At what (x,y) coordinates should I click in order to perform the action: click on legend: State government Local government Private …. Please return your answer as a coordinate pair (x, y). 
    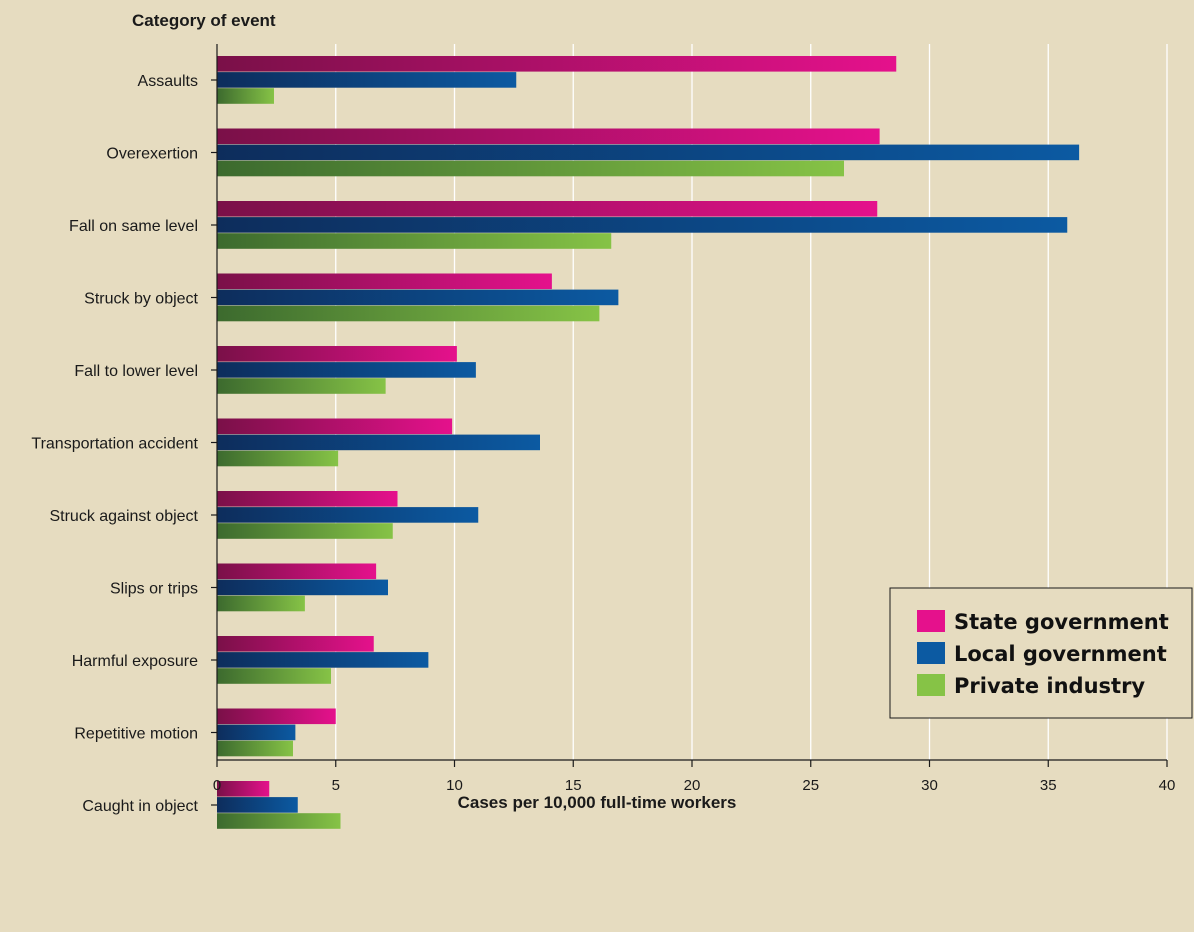
    Looking at the image, I should click on (1041, 653).